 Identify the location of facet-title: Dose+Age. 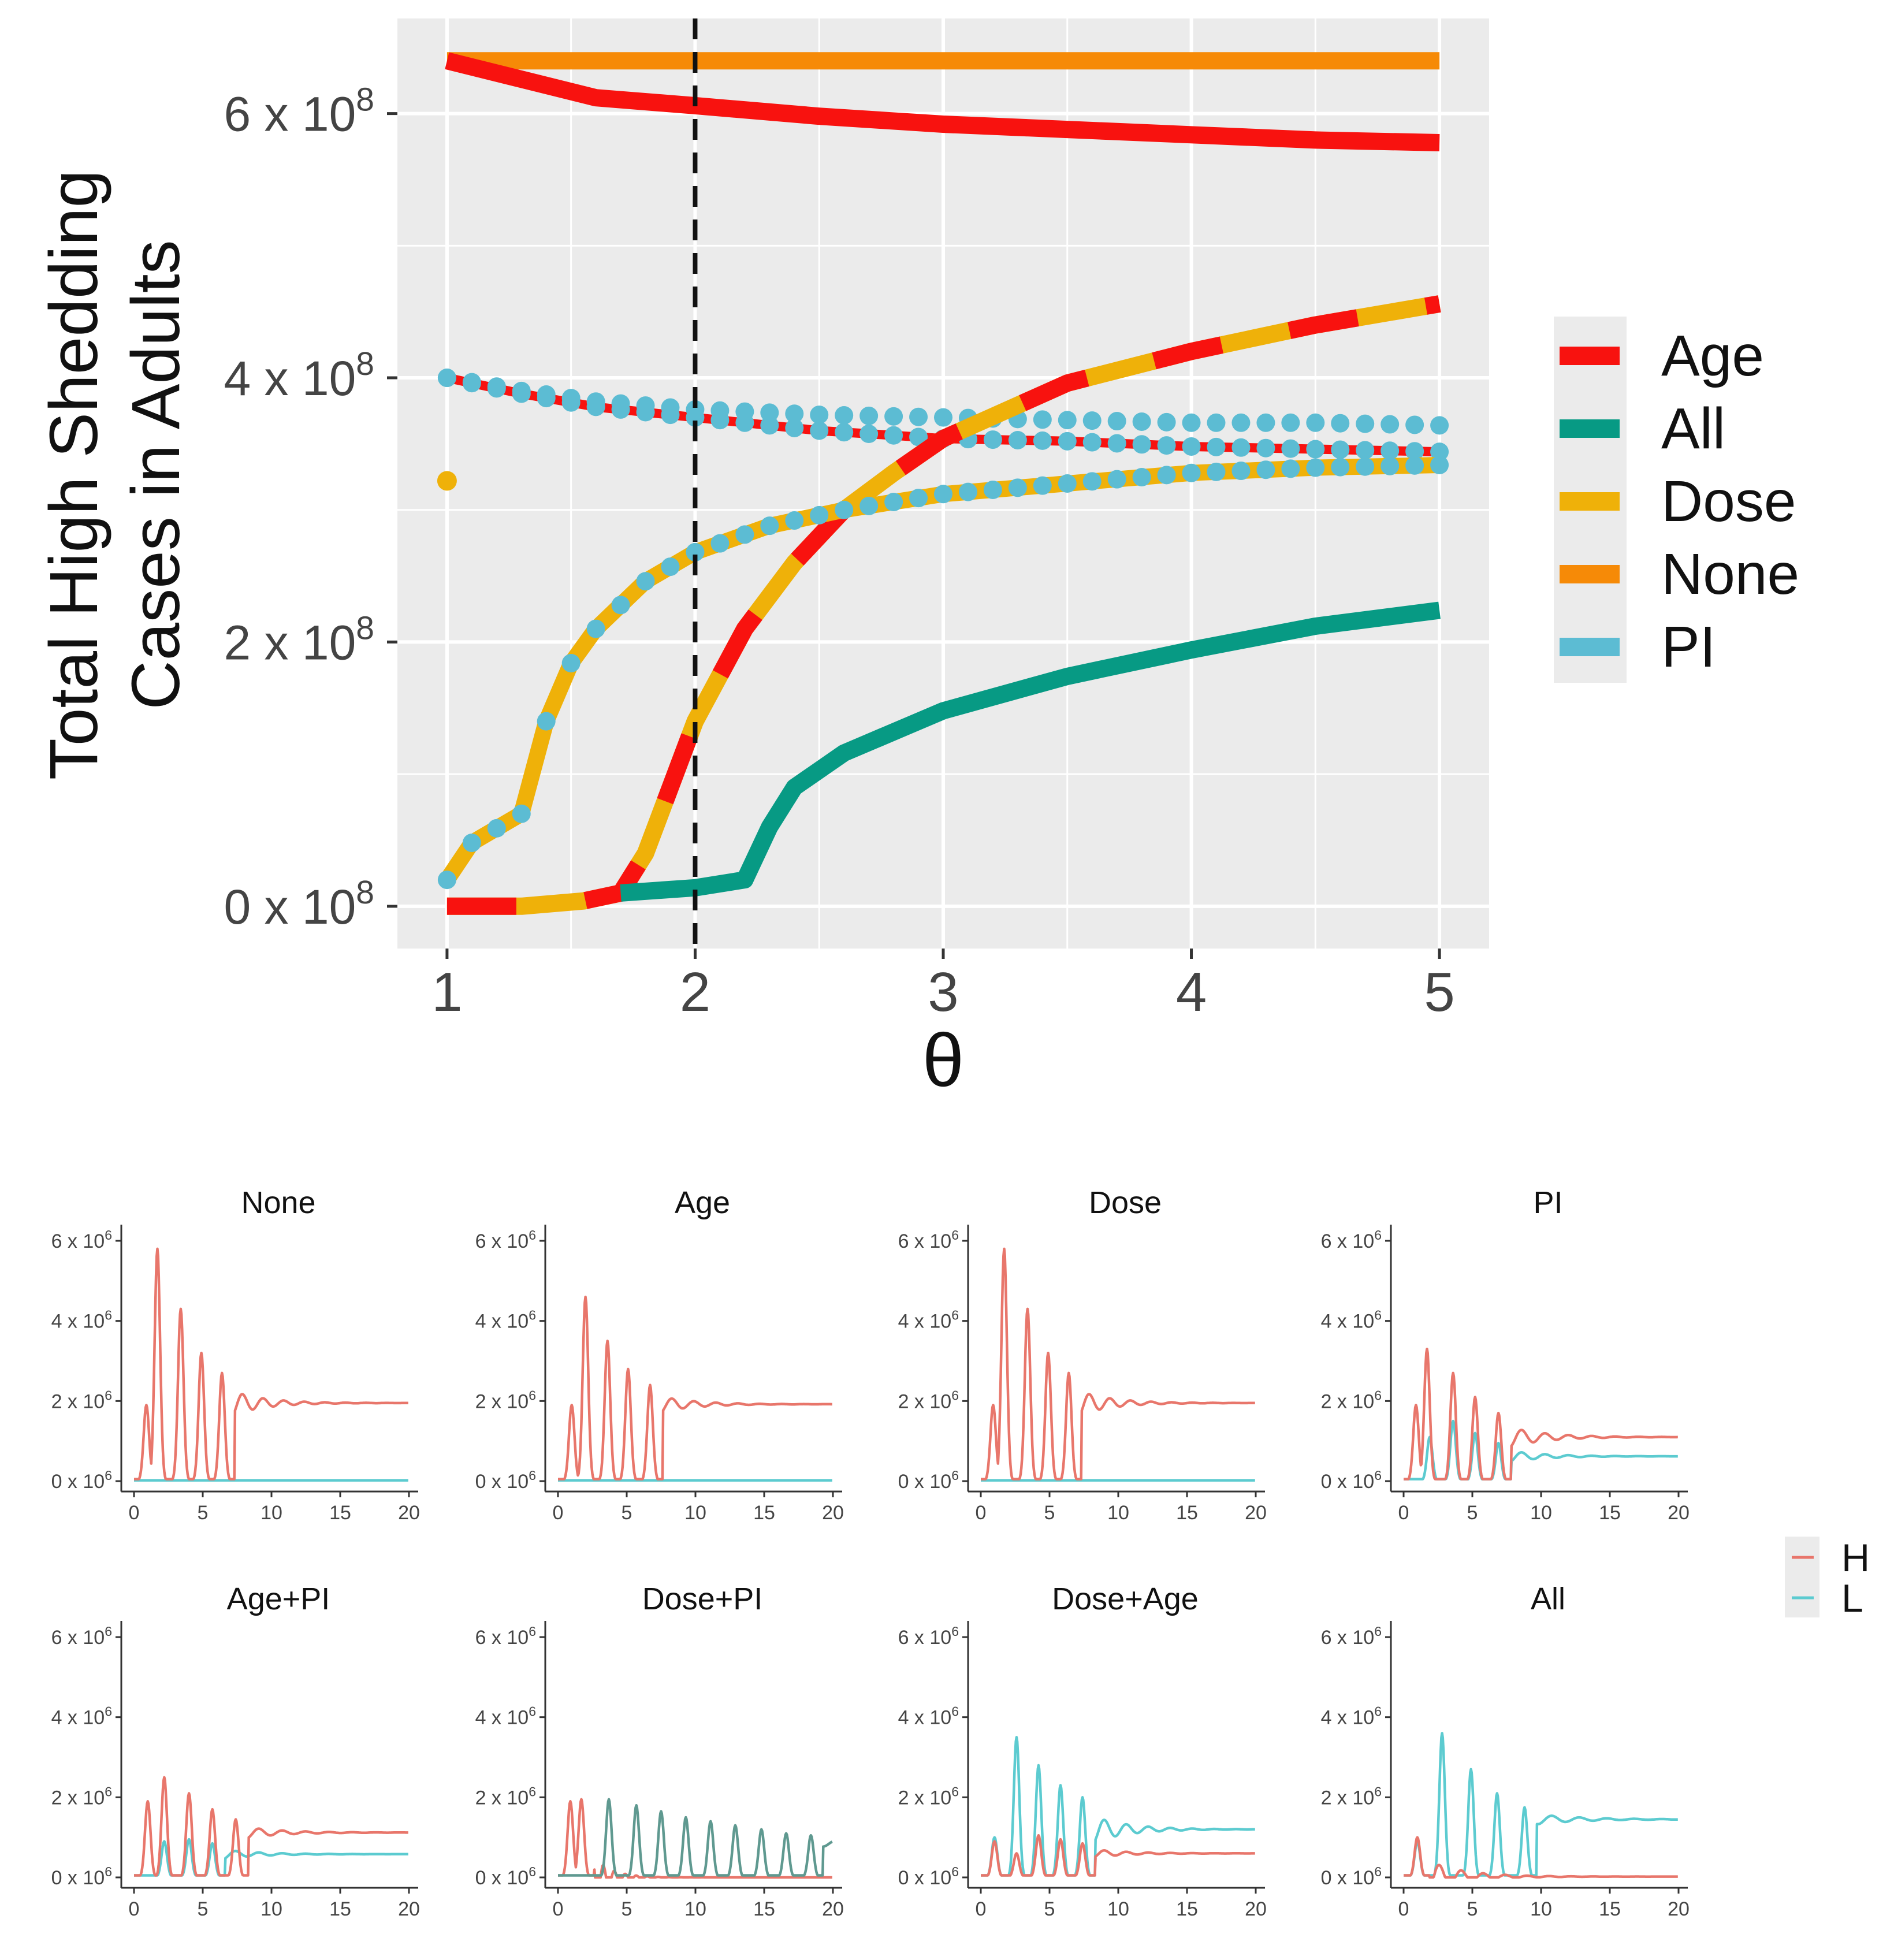
(1125, 1599).